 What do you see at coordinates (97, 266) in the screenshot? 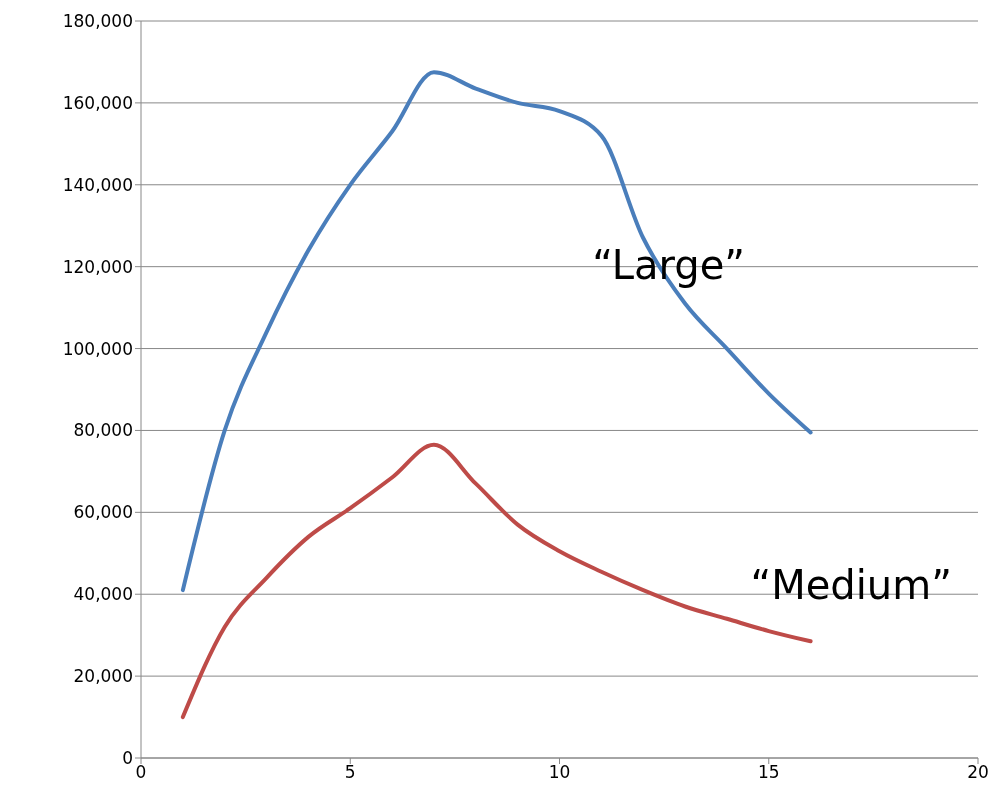
I see `y-tick-label: 120,000` at bounding box center [97, 266].